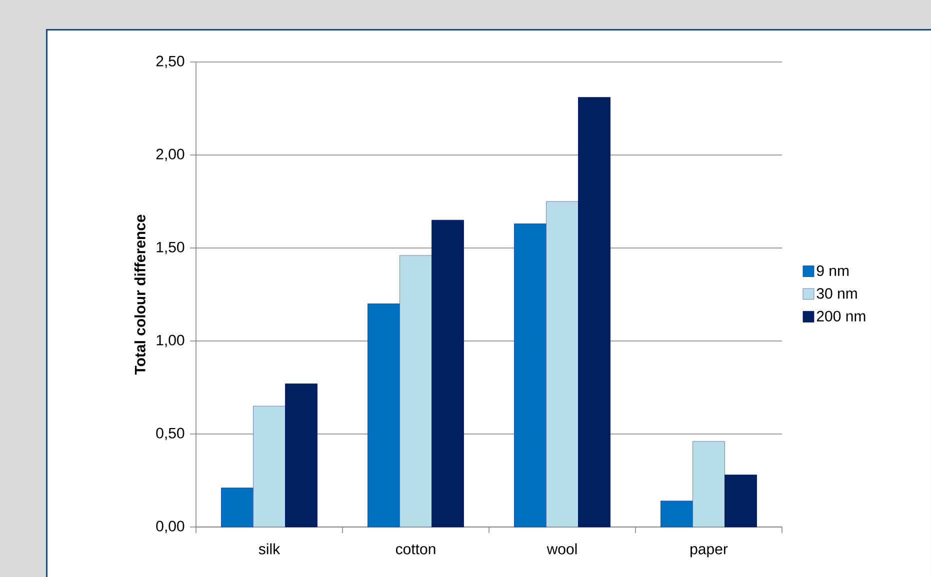 This screenshot has height=577, width=931. I want to click on x-tick-label: cotton, so click(416, 549).